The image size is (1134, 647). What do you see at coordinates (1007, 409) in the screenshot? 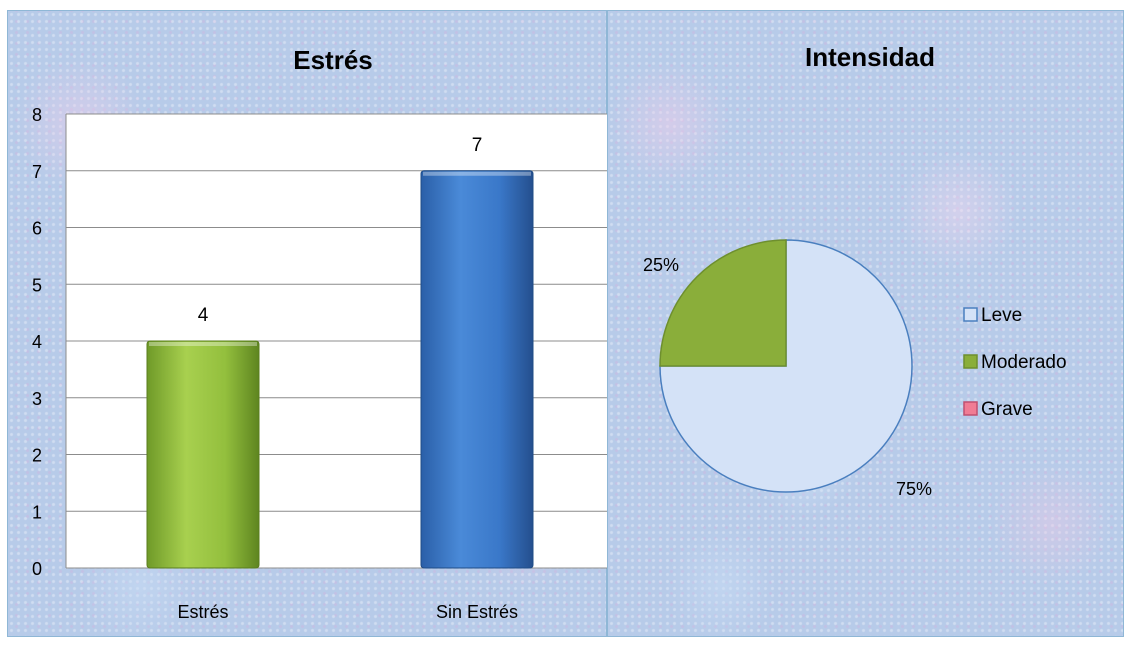
I see `legend-label: Grave` at bounding box center [1007, 409].